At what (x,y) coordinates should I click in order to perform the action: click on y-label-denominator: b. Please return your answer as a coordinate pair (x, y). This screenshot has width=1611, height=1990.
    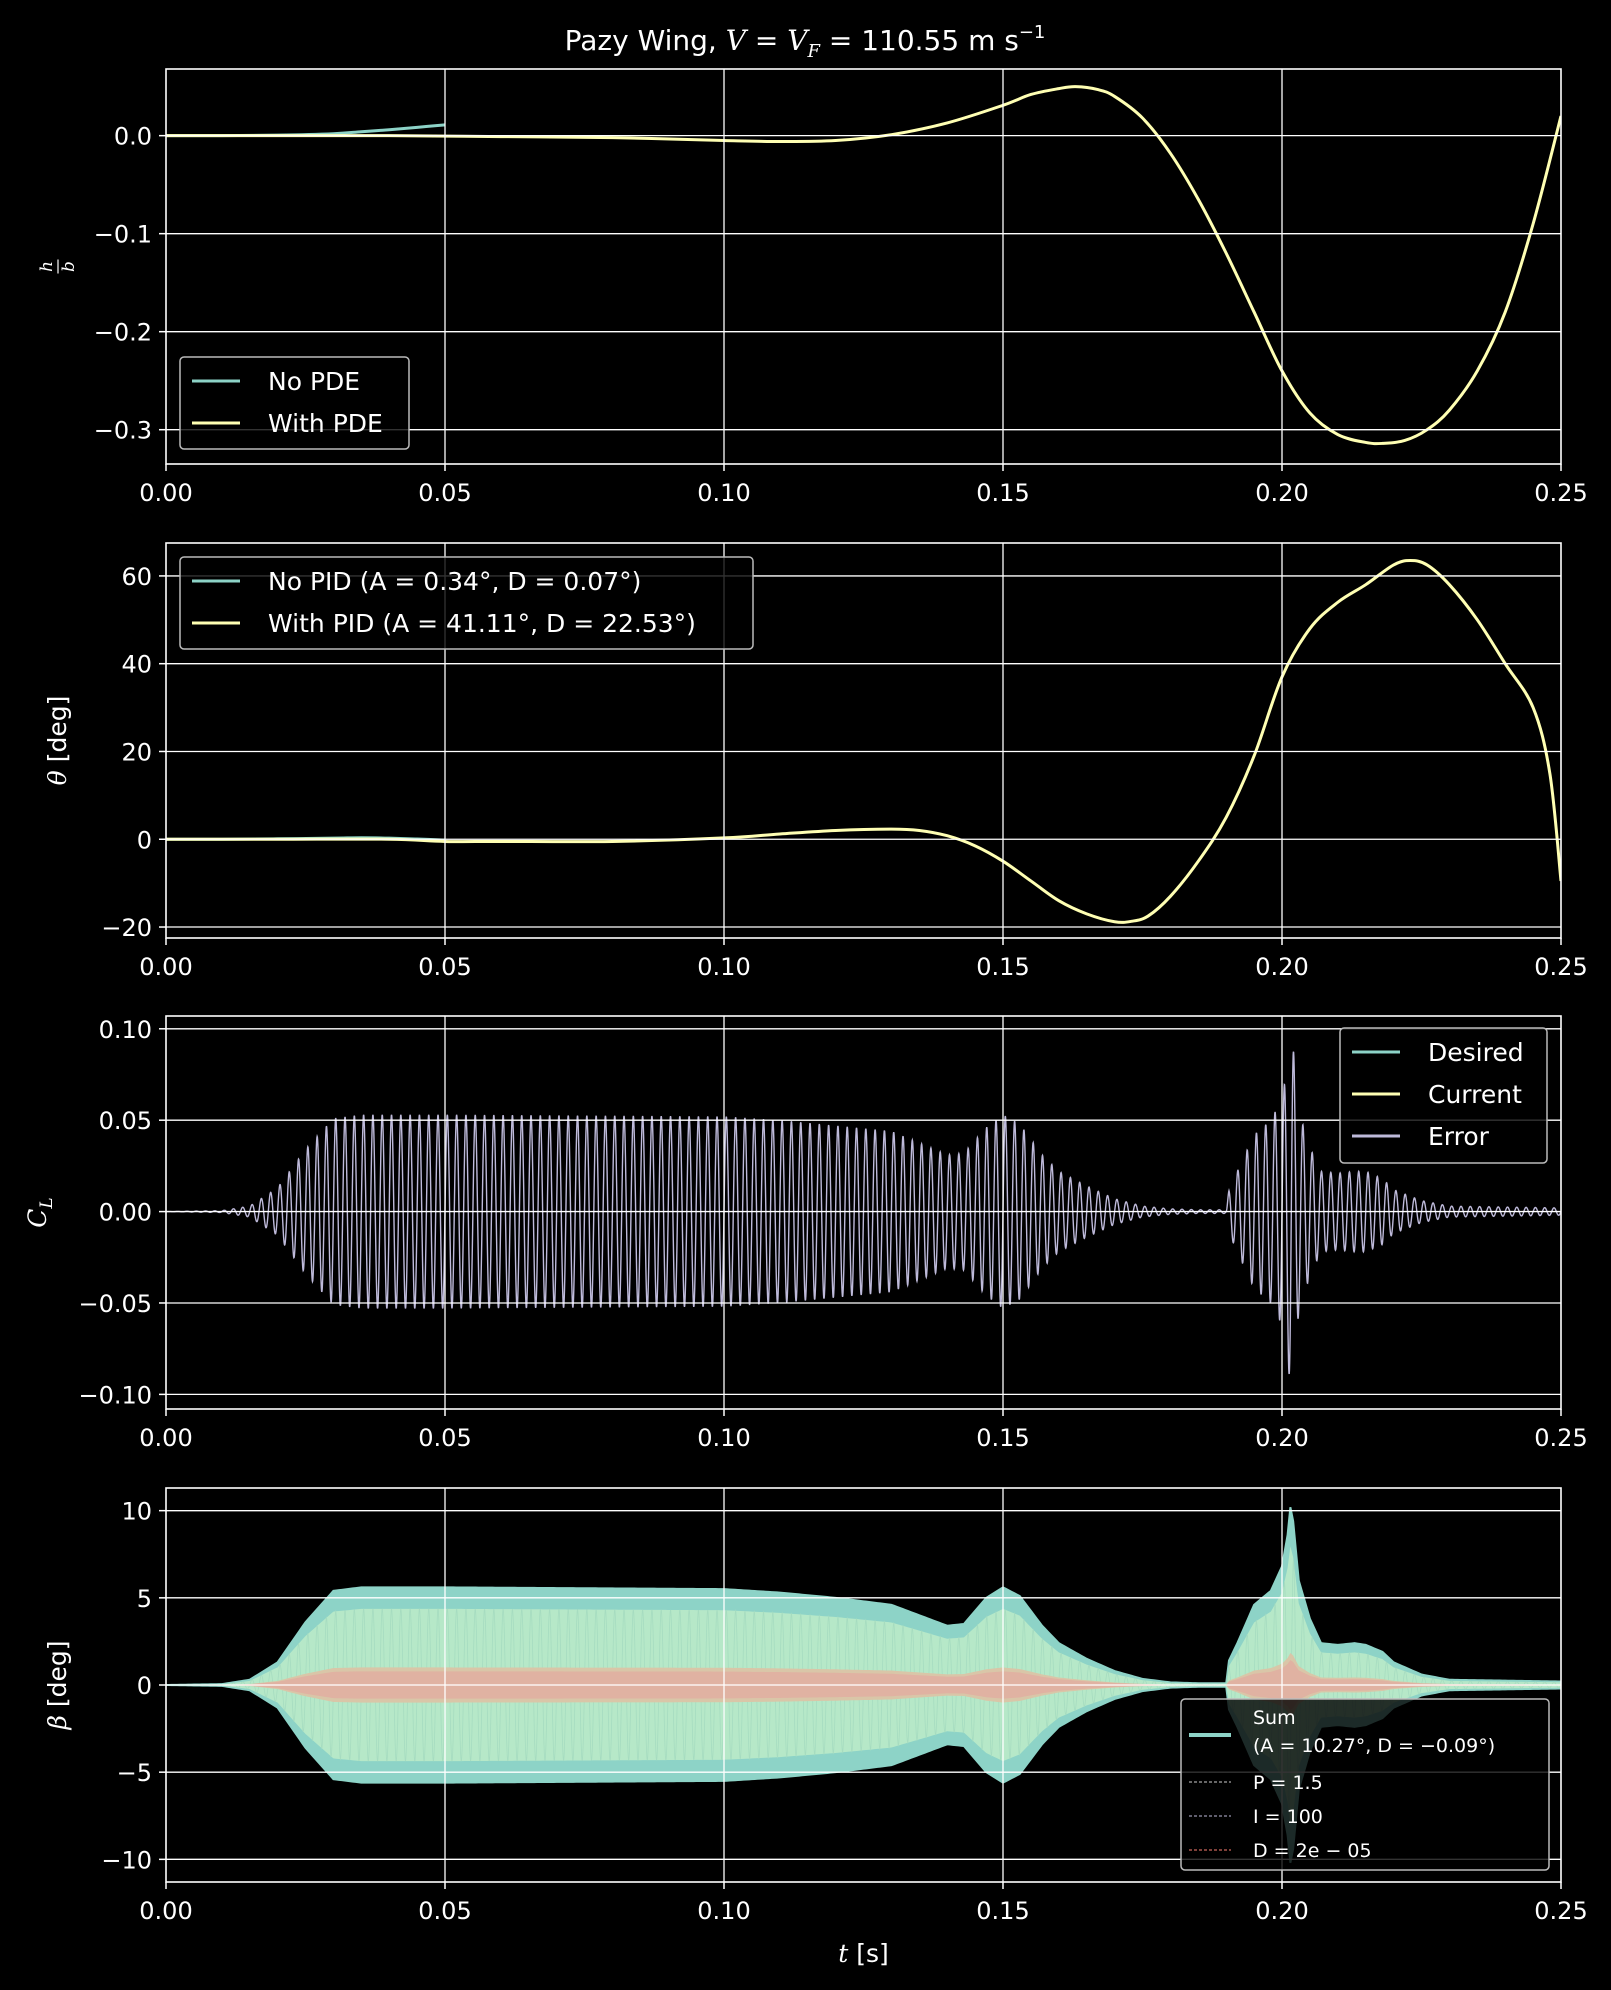
    Looking at the image, I should click on (69, 266).